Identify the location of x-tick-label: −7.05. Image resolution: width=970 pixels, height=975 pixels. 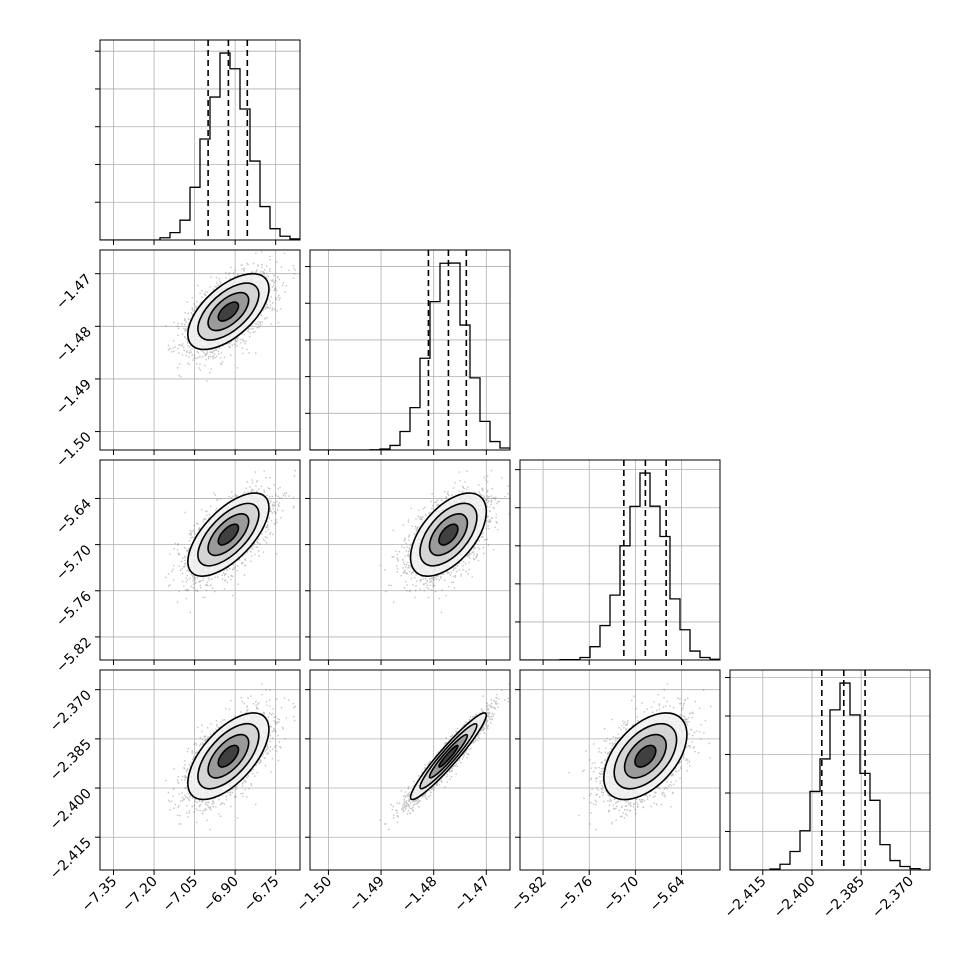
(181, 895).